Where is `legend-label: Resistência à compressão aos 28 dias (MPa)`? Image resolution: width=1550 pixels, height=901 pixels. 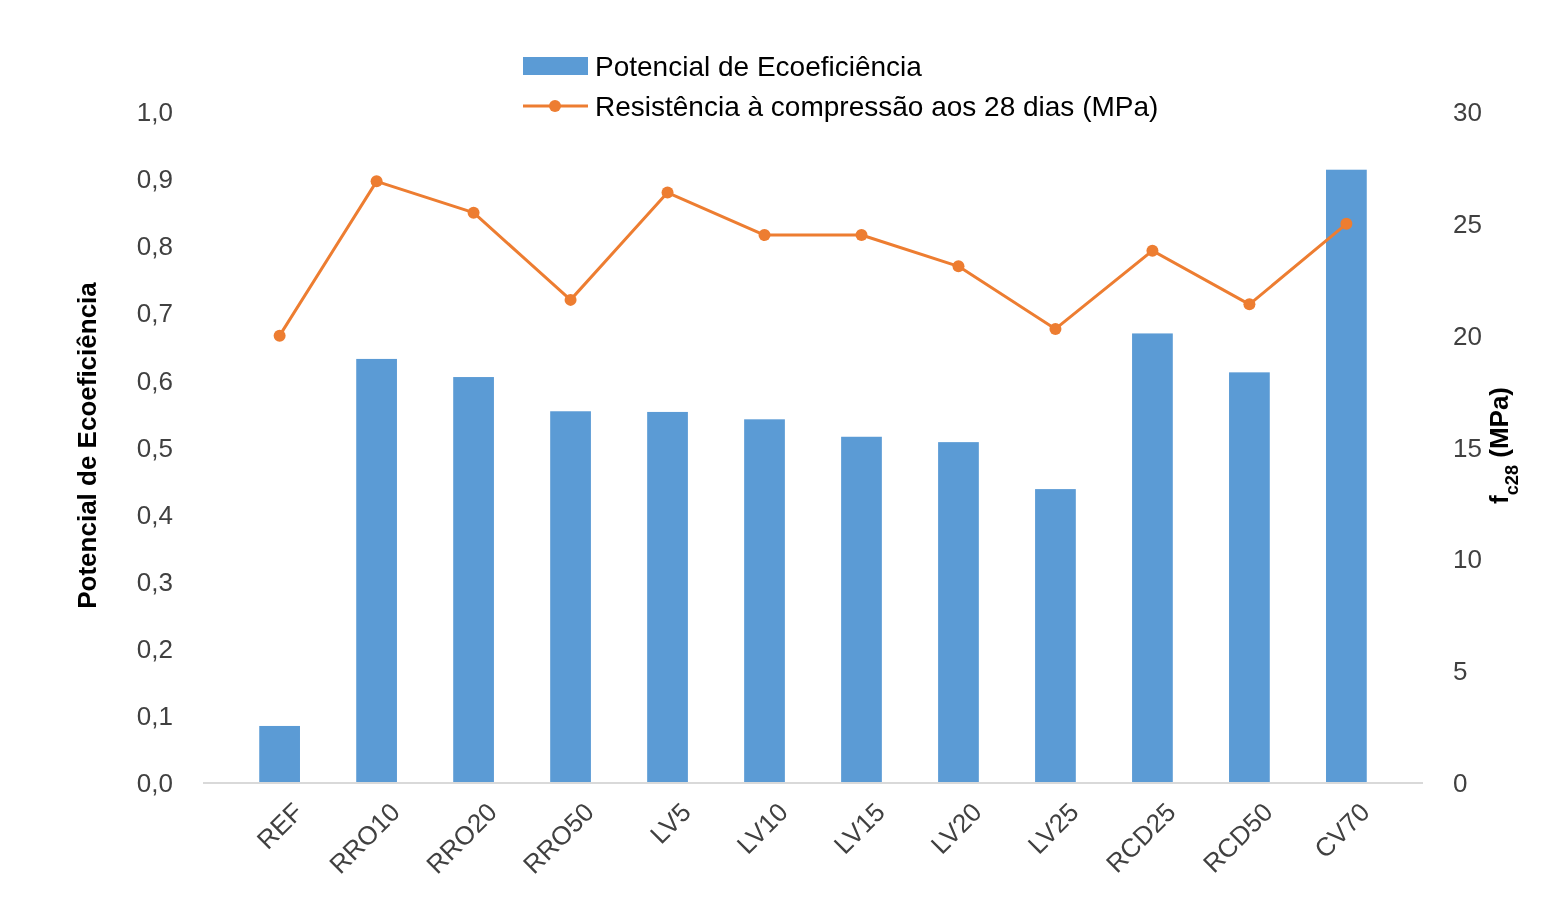 legend-label: Resistência à compressão aos 28 dias (MPa) is located at coordinates (877, 106).